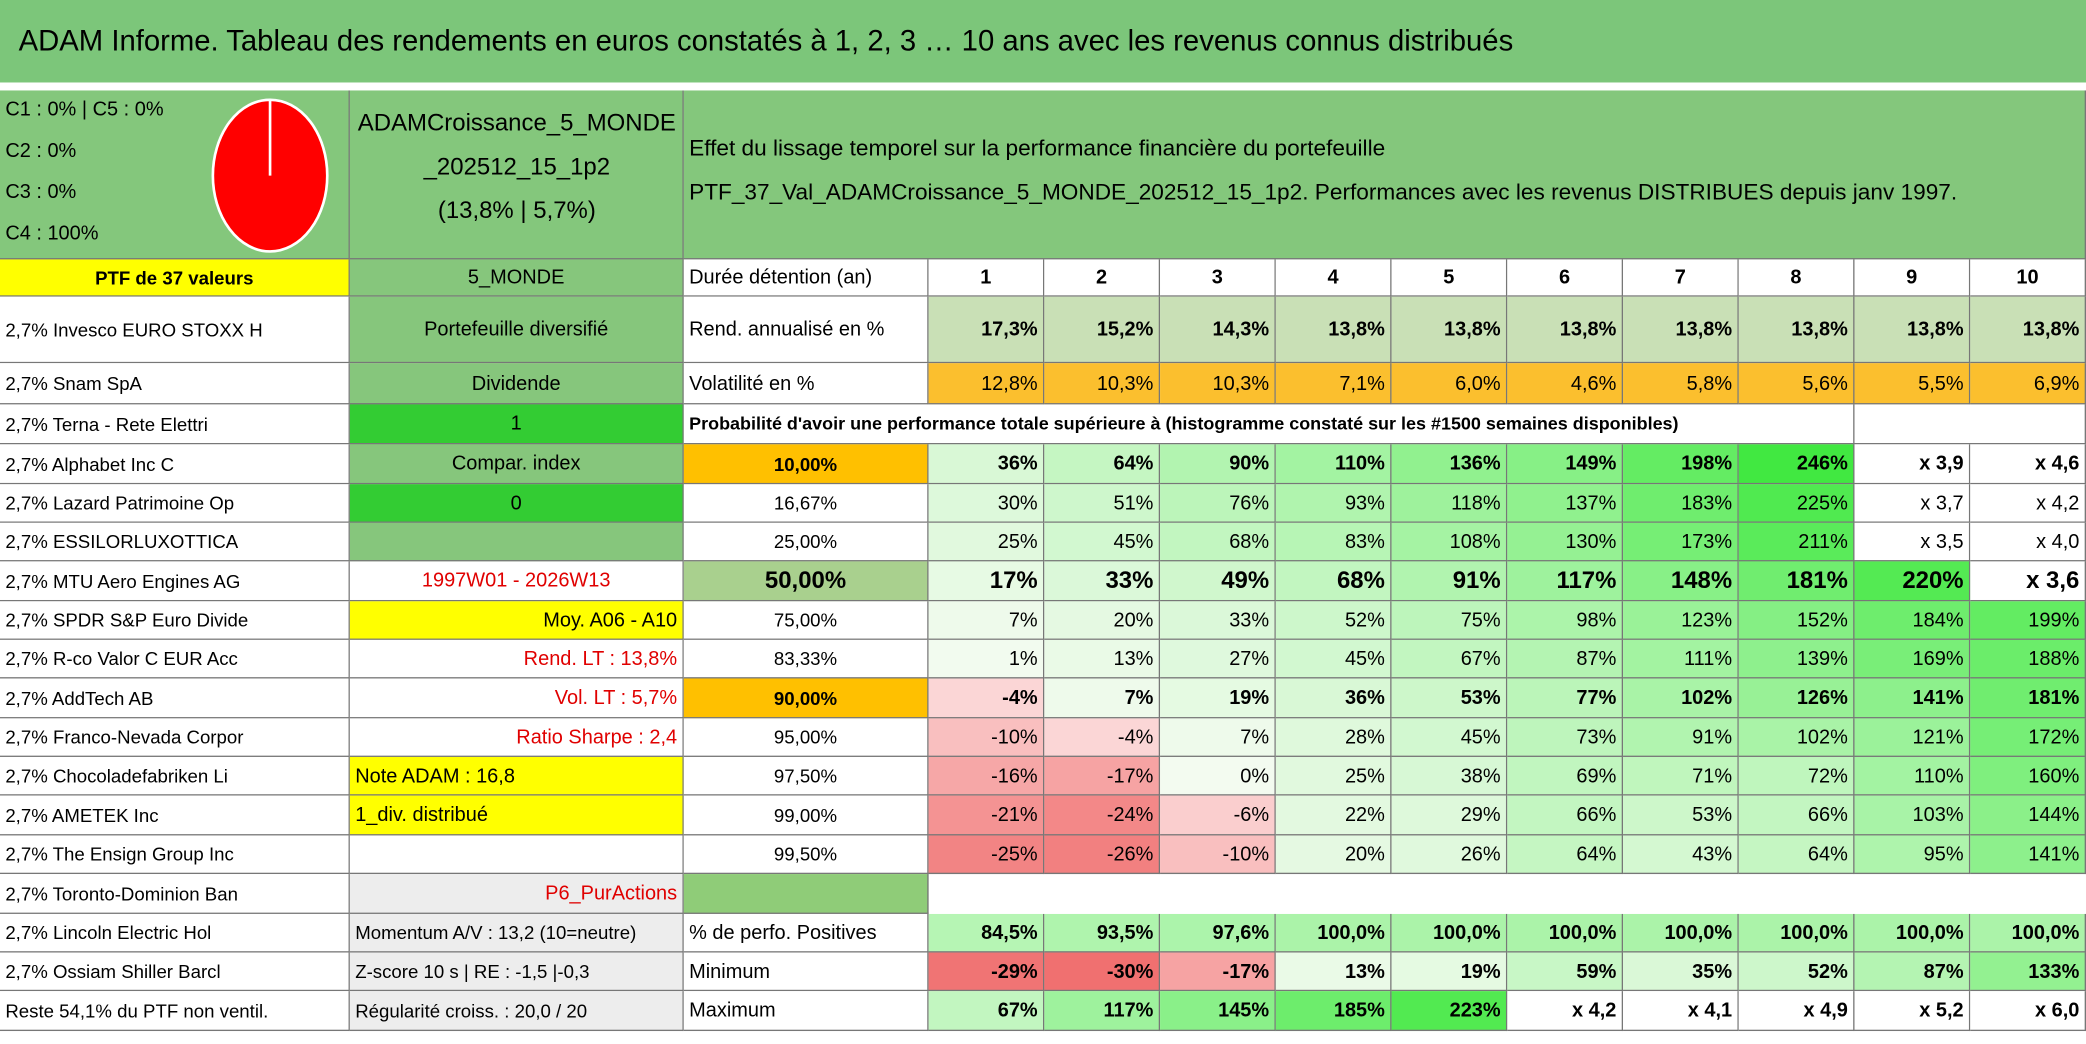  I want to click on value-cell: 108%, so click(1449, 542).